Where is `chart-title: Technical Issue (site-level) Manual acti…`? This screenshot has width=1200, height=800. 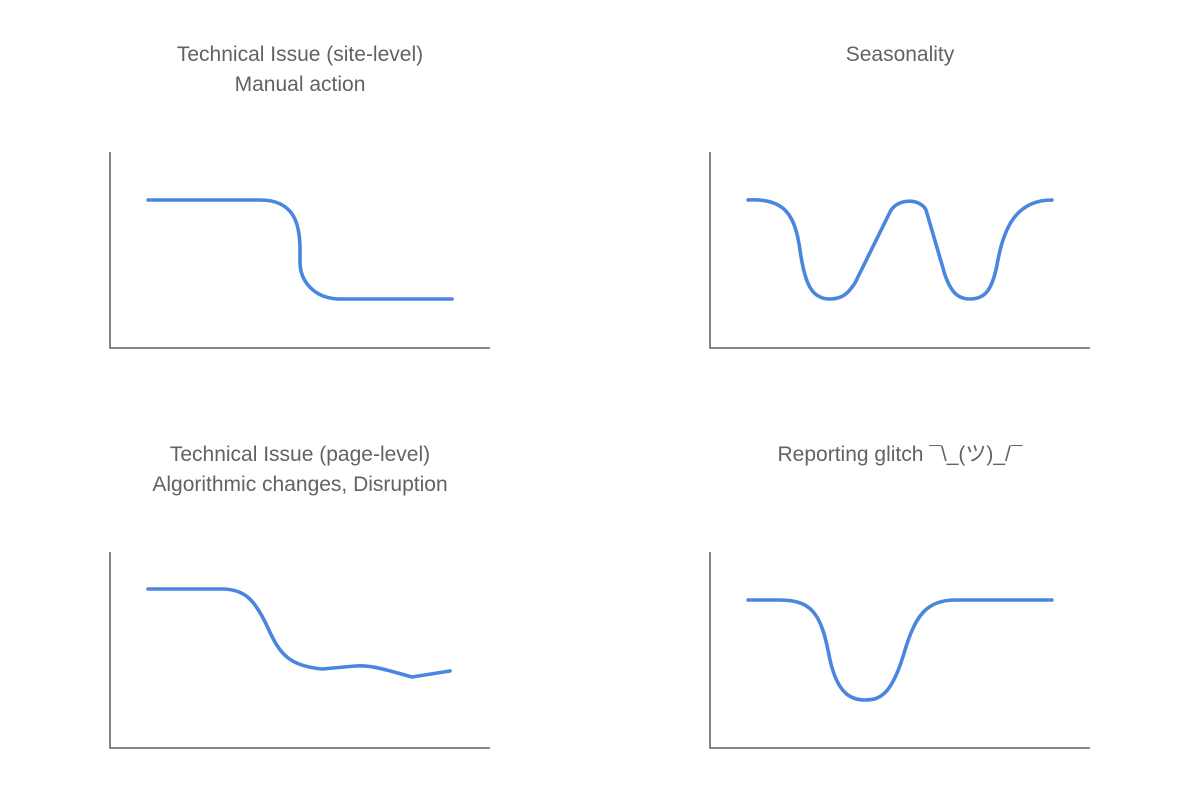 chart-title: Technical Issue (site-level) Manual acti… is located at coordinates (300, 70).